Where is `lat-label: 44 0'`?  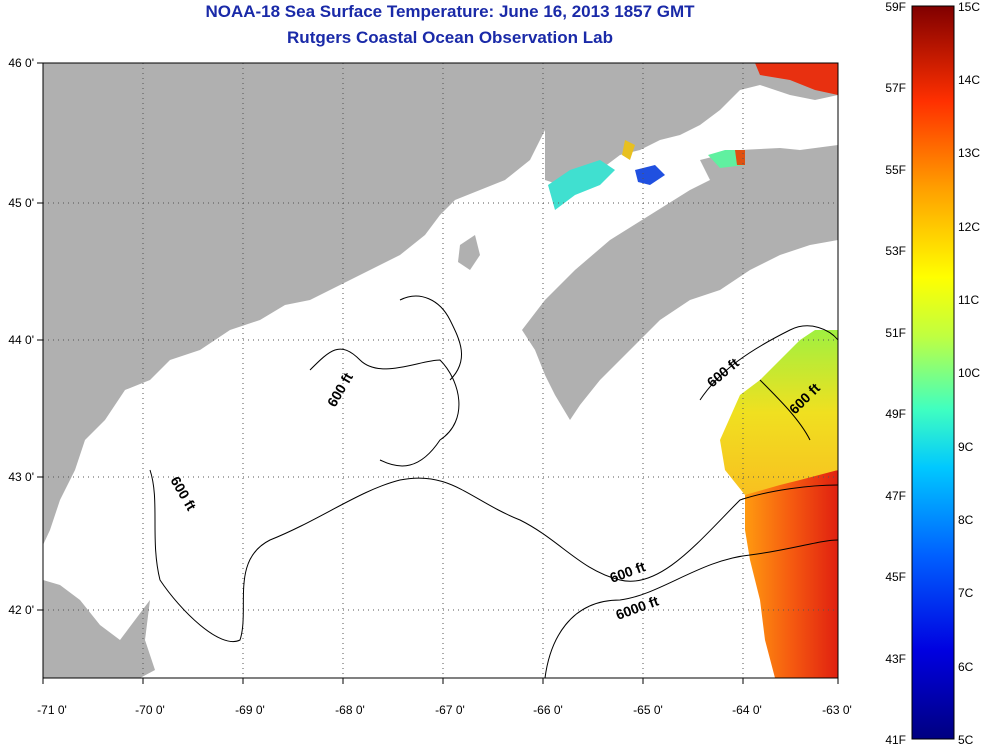
lat-label: 44 0' is located at coordinates (21, 340).